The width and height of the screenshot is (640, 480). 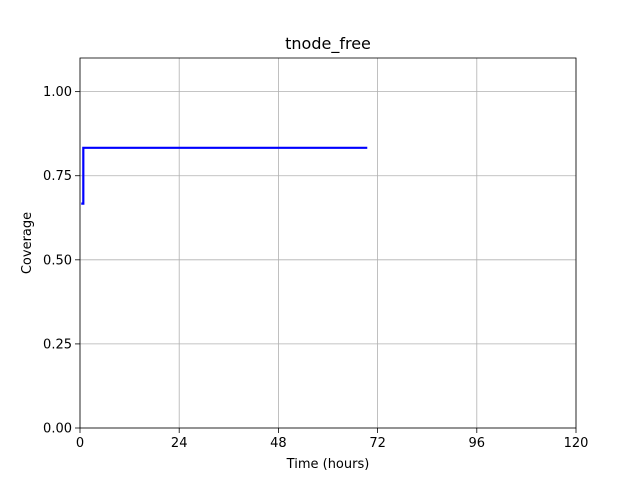 I want to click on y-axis-ticks: 0.00 0.25 0.50 0.75 1.00, so click(x=61, y=261).